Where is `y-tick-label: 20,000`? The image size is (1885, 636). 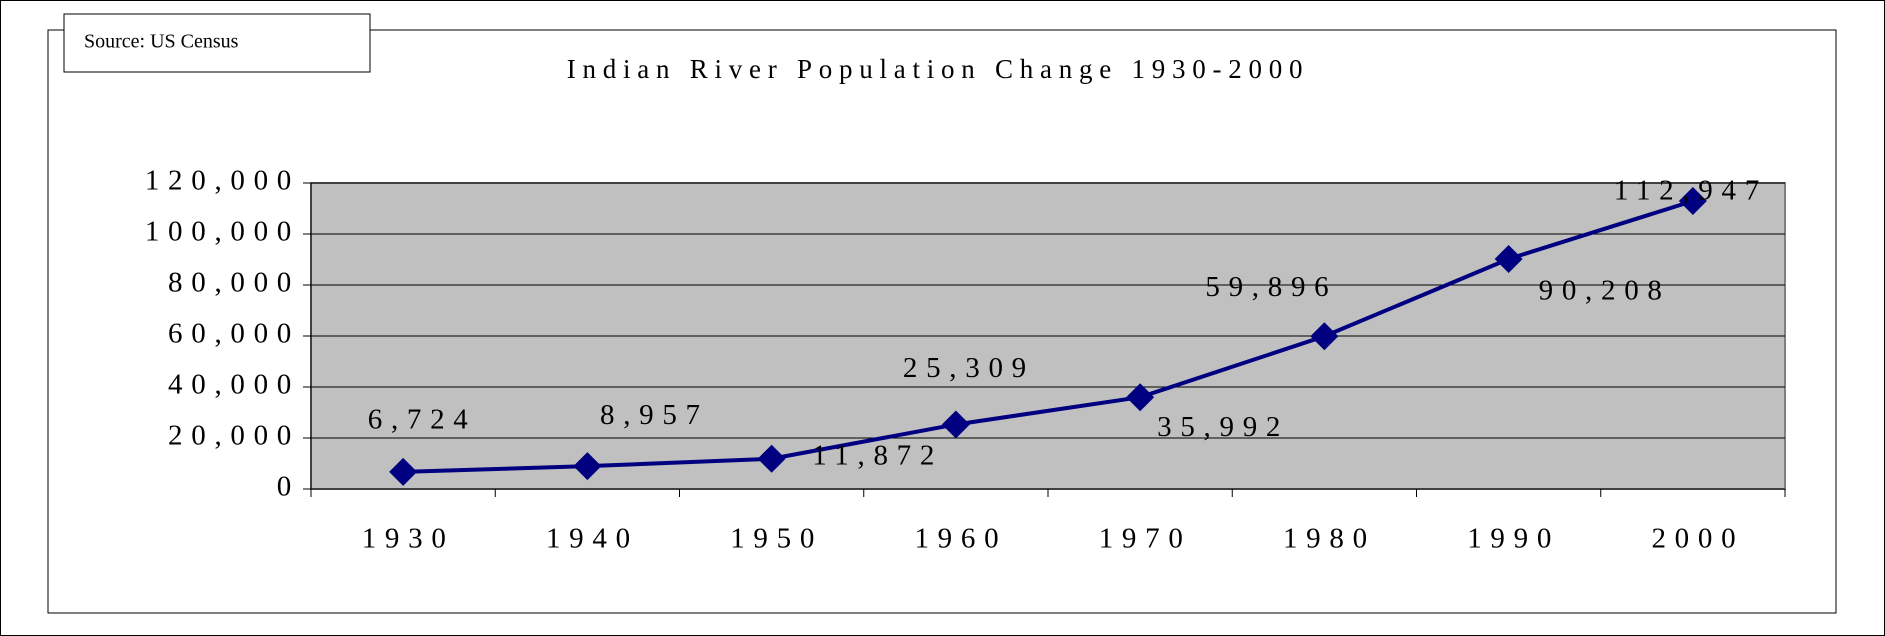 y-tick-label: 20,000 is located at coordinates (234, 436).